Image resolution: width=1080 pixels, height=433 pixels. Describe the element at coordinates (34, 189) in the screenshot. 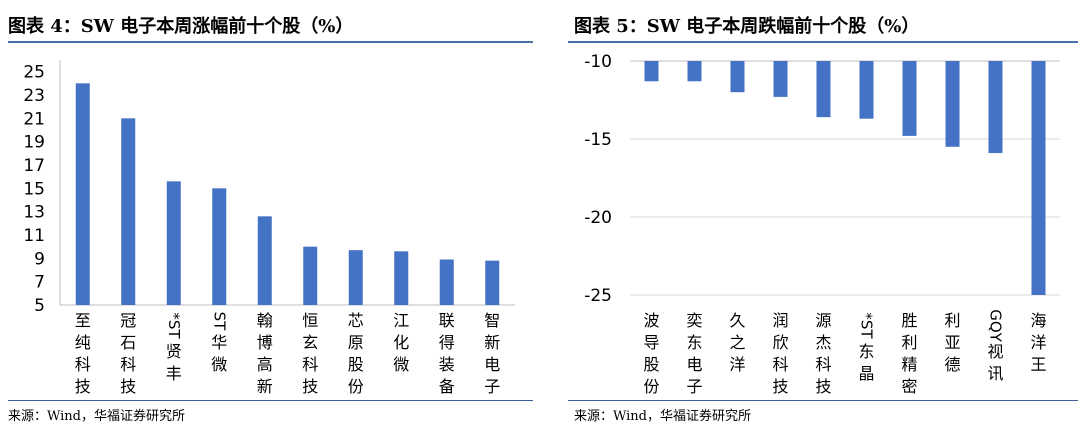

I see `y-tick-label: 15` at that location.